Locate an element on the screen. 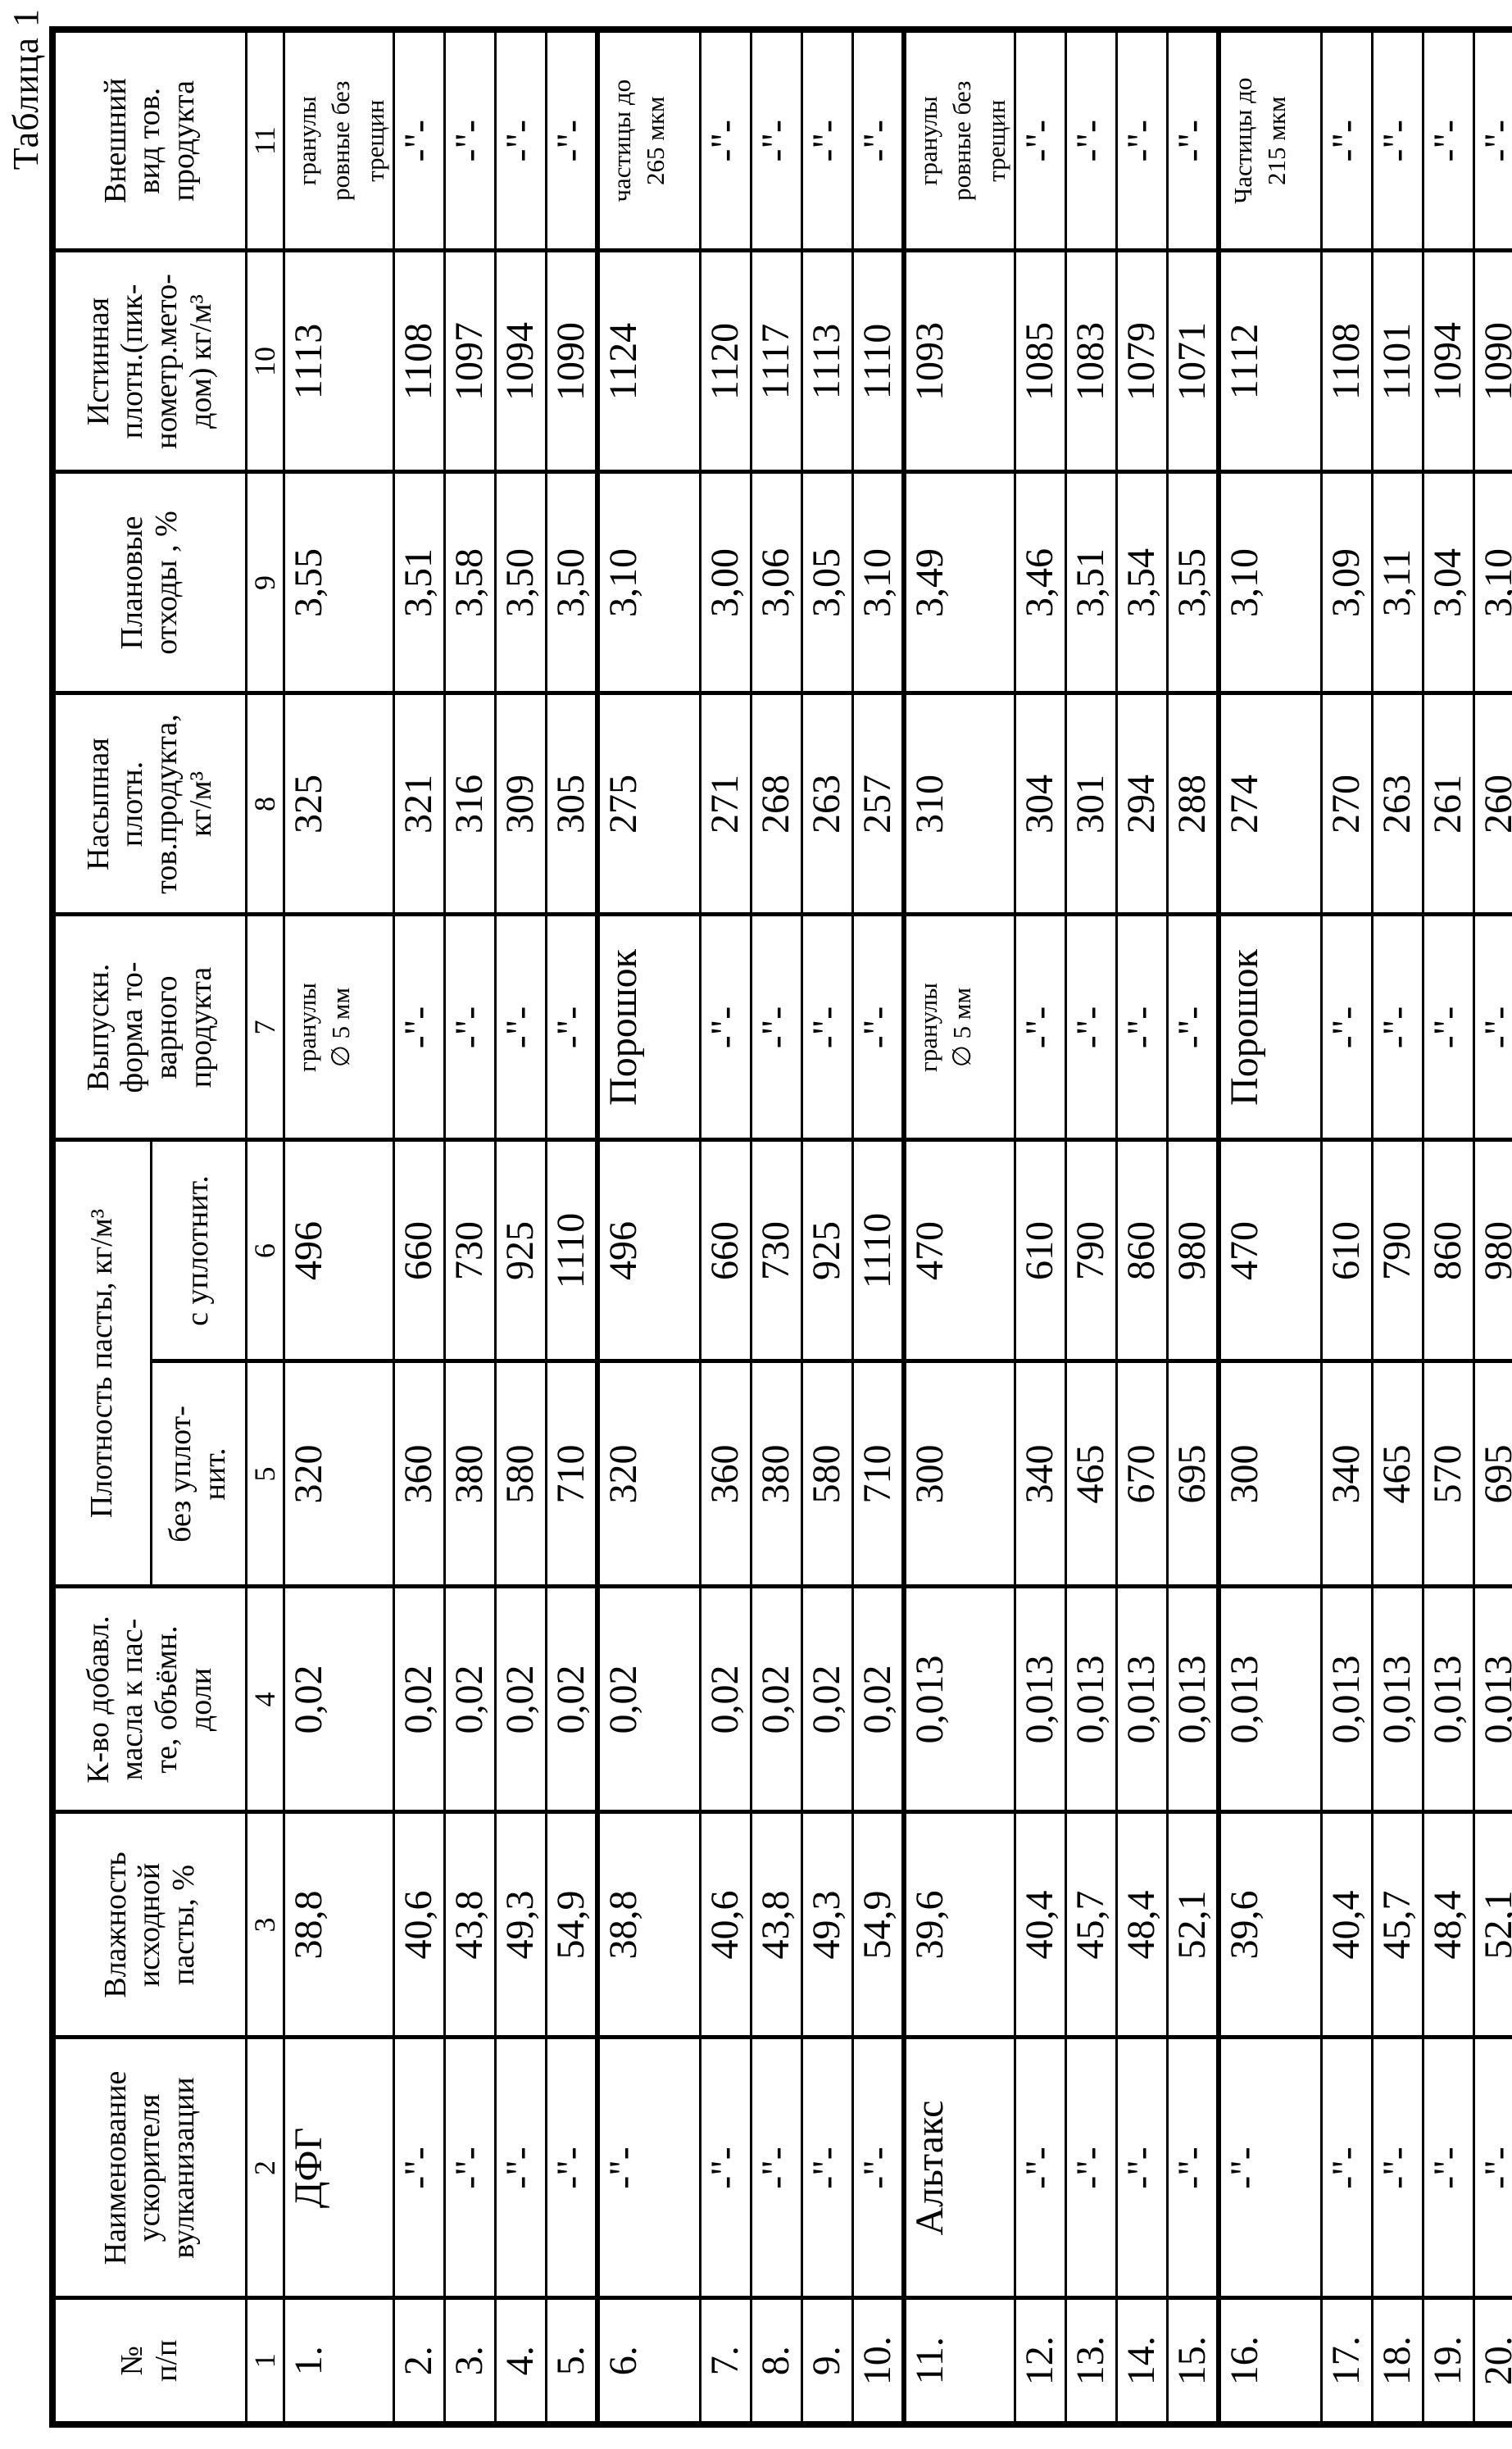  table-cell: 3,46 is located at coordinates (1040, 582).